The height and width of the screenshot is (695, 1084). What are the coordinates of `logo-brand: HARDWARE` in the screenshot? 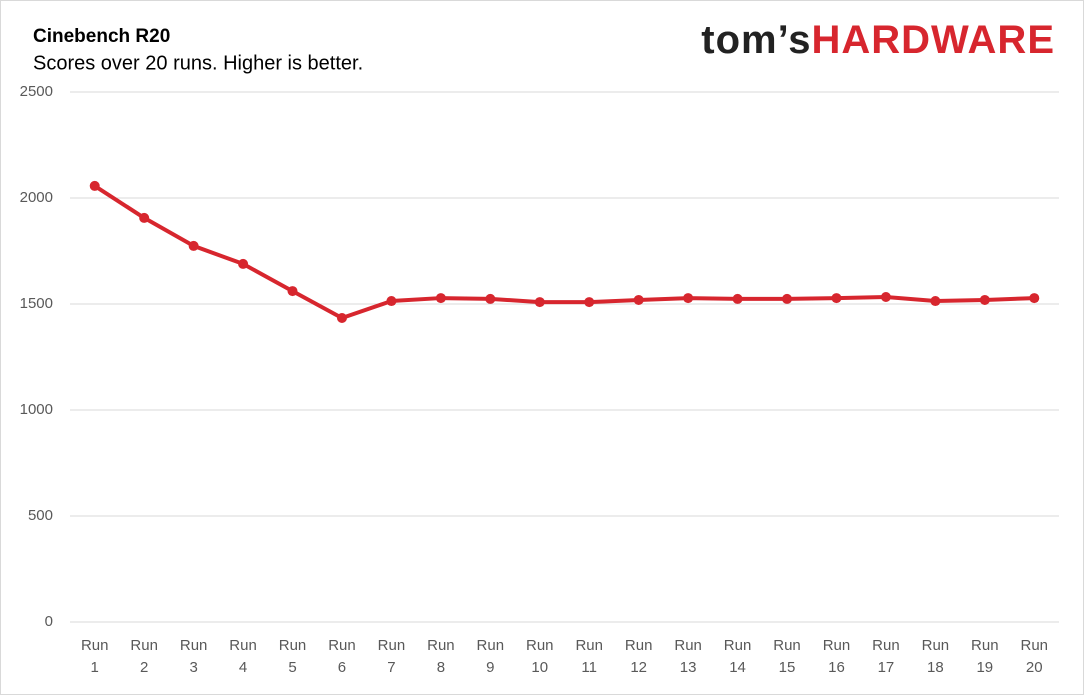 It's located at (933, 40).